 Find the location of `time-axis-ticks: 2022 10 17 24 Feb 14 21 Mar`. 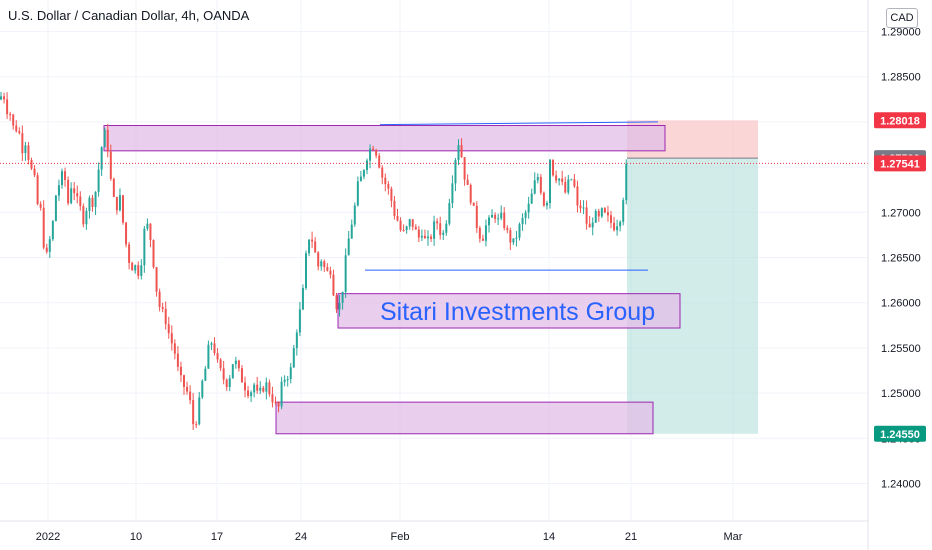

time-axis-ticks: 2022 10 17 24 Feb 14 21 Mar is located at coordinates (389, 537).